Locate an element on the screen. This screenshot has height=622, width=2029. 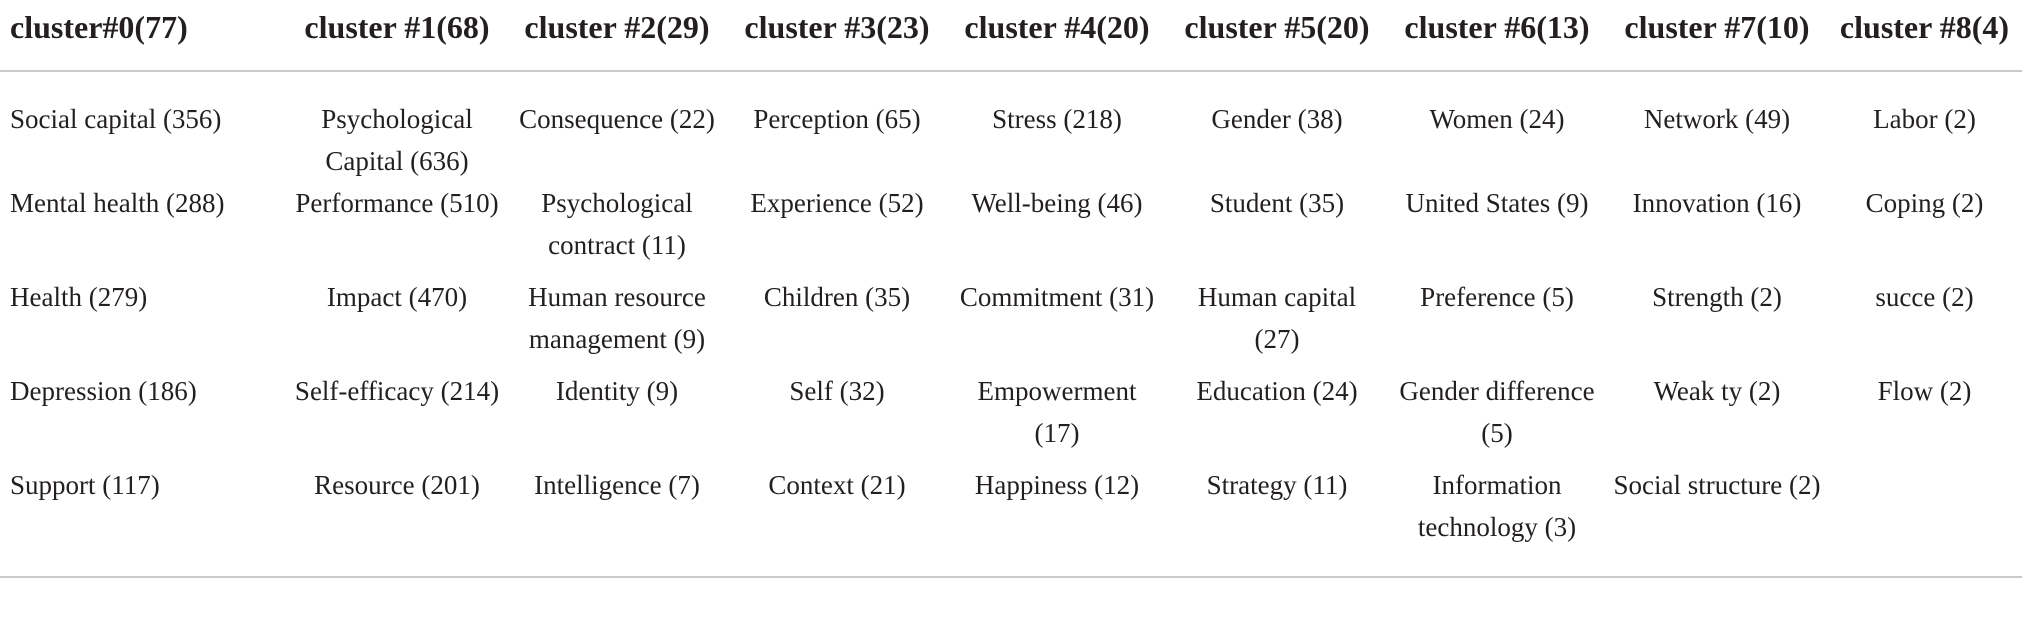
table-cell: Gender (38) is located at coordinates (1277, 119).